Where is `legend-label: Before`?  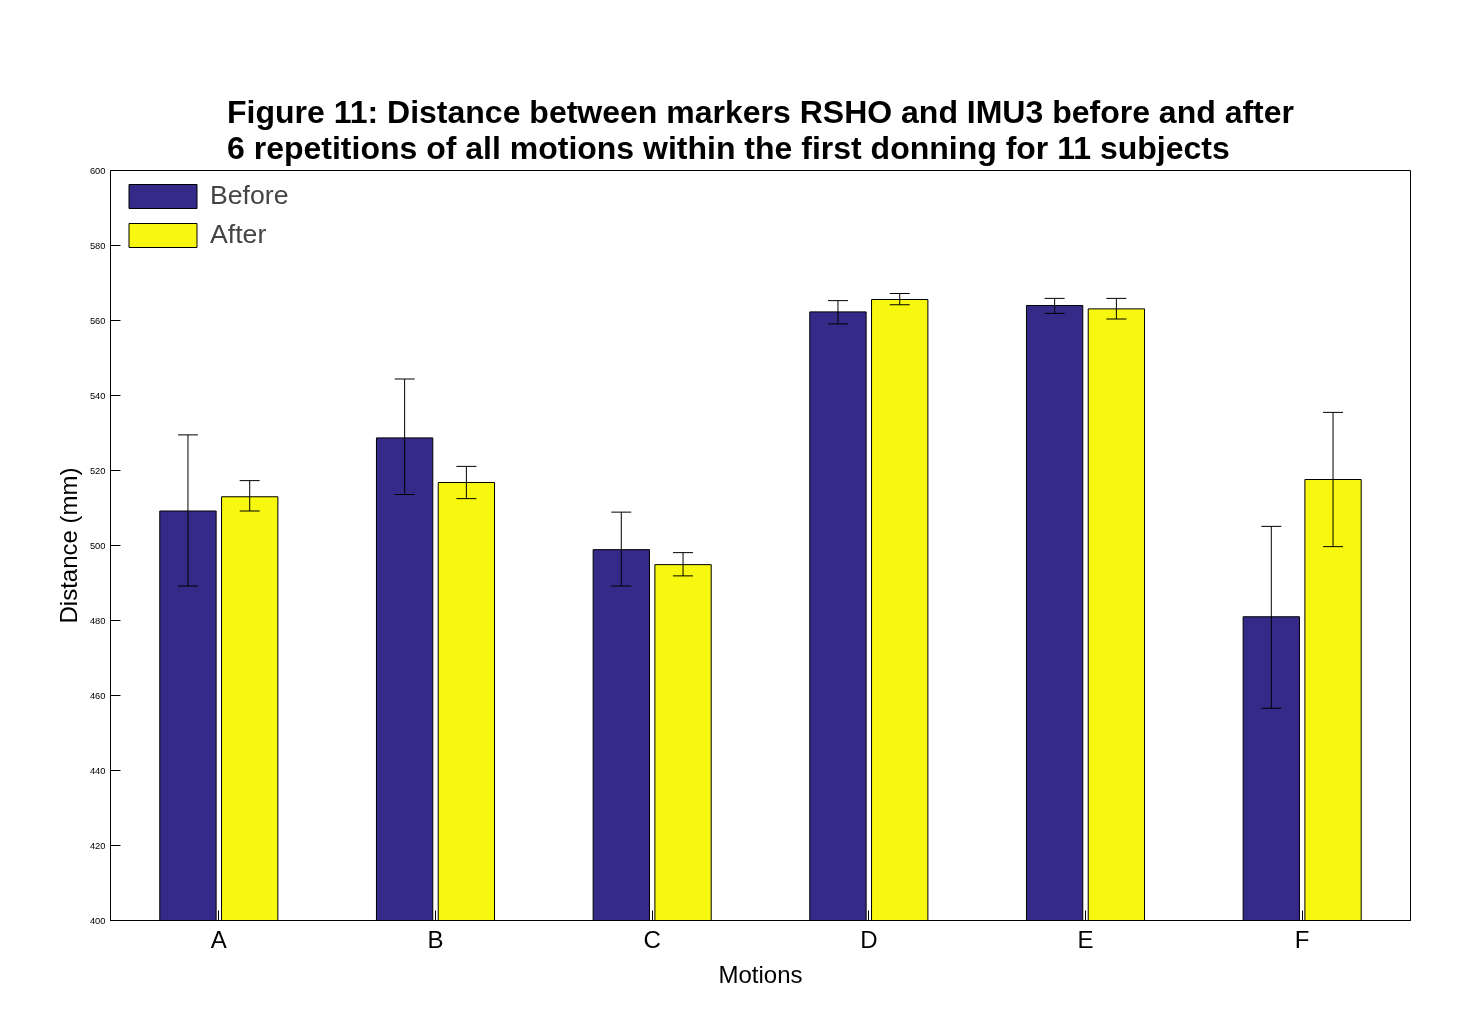 legend-label: Before is located at coordinates (249, 195).